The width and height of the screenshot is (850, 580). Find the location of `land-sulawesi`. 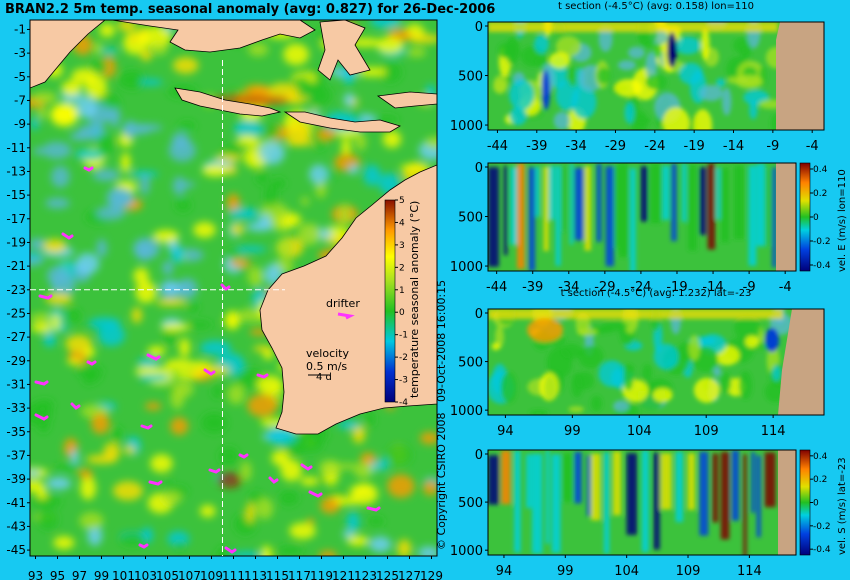

land-sulawesi is located at coordinates (344, 50).